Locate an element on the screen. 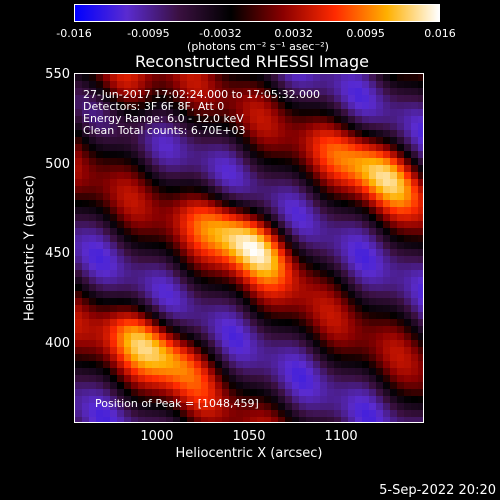 This screenshot has width=500, height=500. colorbar-tick-label: 0.0032 is located at coordinates (293, 33).